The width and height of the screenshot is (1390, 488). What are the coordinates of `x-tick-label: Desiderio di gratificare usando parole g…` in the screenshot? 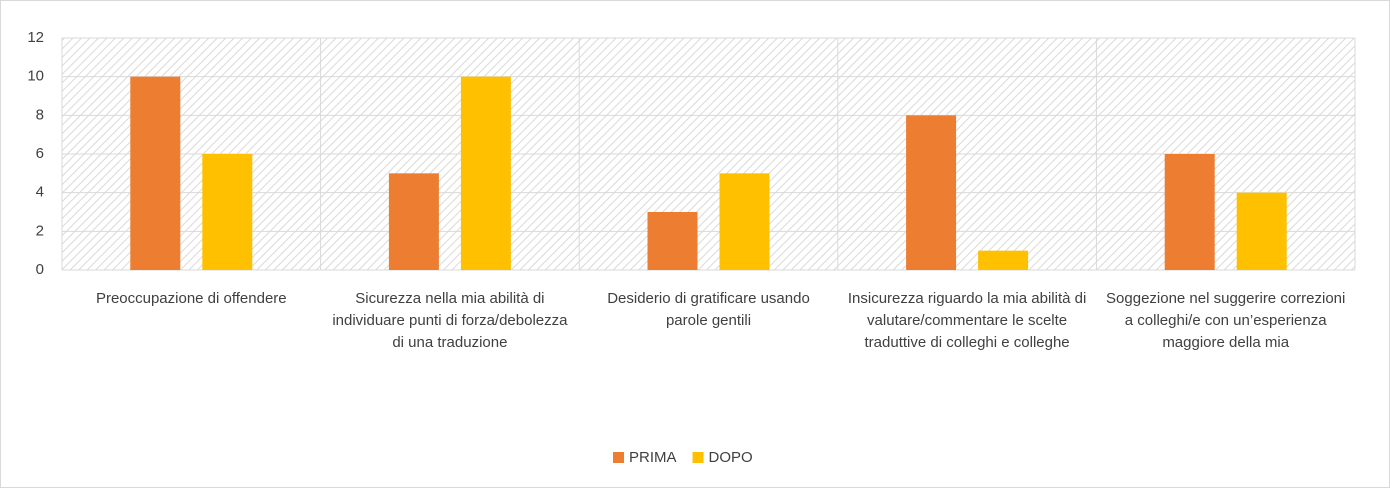 It's located at (708, 309).